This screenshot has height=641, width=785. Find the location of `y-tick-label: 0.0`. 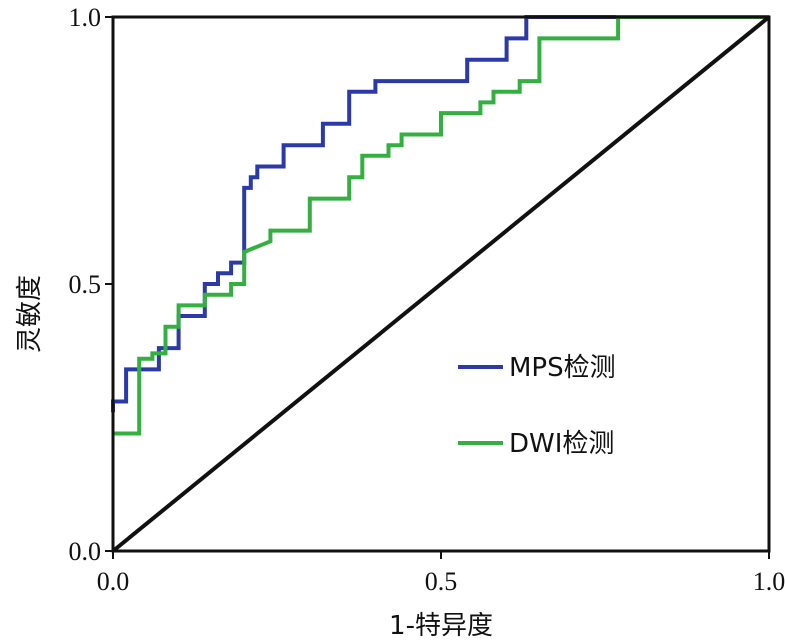

y-tick-label: 0.0 is located at coordinates (85, 551).